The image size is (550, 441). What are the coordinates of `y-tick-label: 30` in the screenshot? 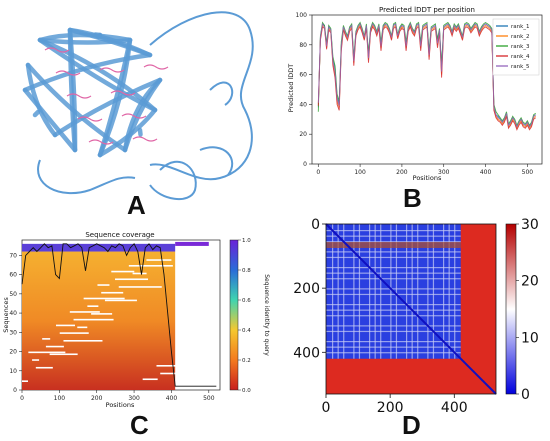 It's located at (13, 332).